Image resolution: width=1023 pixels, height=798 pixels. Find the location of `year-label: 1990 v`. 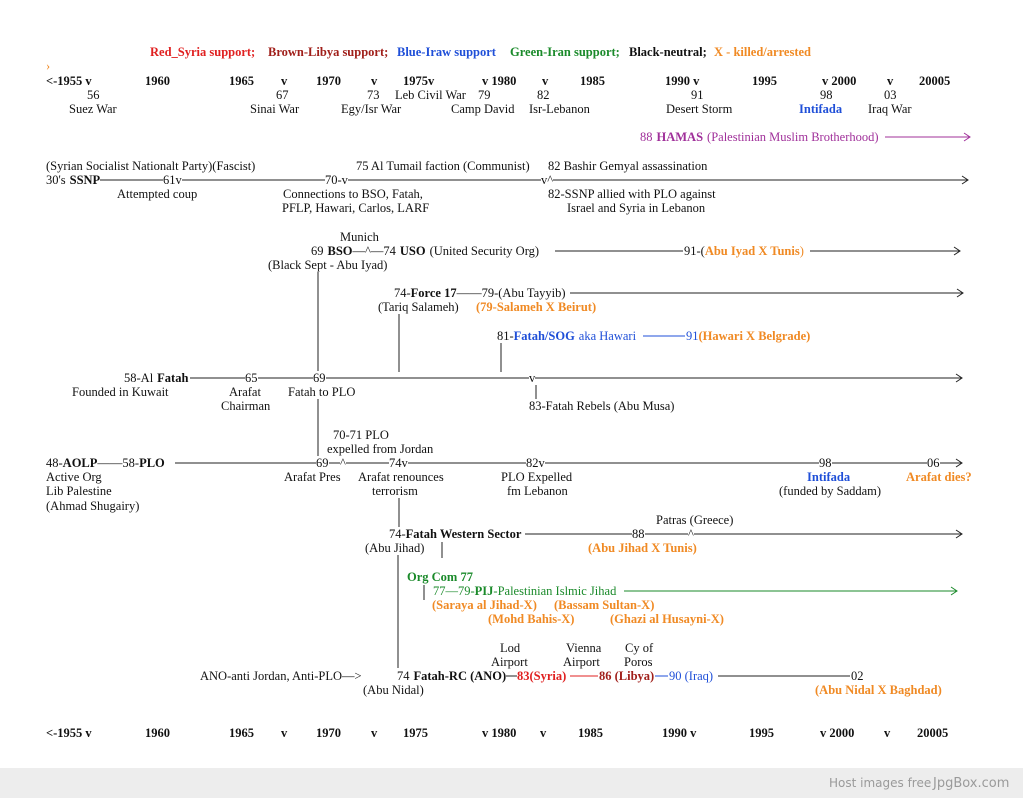

year-label: 1990 v is located at coordinates (682, 81).